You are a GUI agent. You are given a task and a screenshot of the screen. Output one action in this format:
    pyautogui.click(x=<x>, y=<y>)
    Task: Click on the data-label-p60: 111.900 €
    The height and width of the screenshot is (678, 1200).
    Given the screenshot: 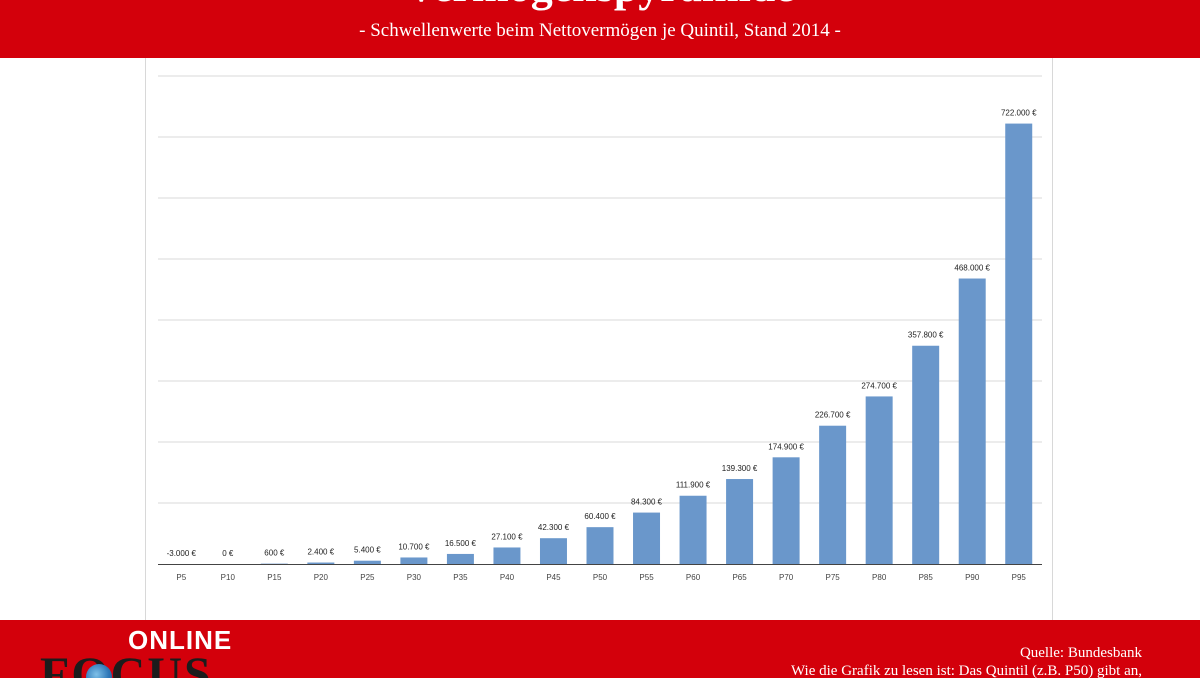 What is the action you would take?
    pyautogui.click(x=693, y=485)
    